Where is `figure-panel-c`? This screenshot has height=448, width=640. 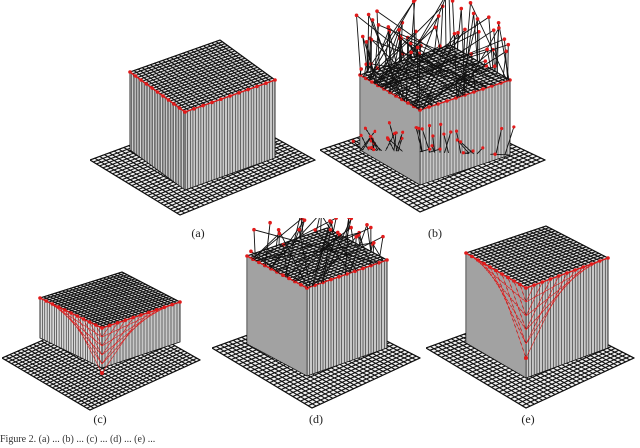
figure-panel-c is located at coordinates (102, 332).